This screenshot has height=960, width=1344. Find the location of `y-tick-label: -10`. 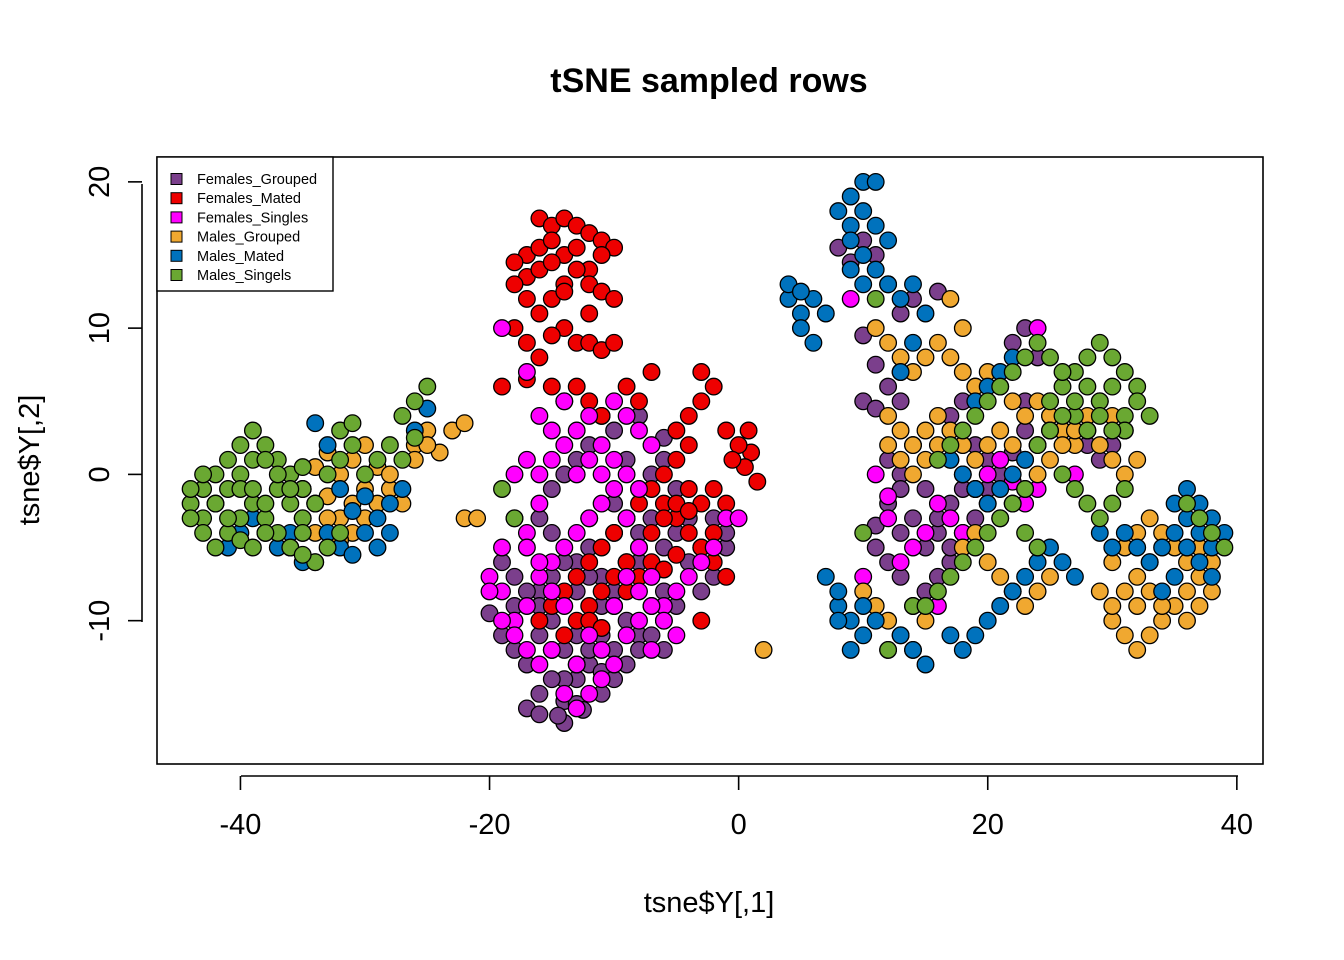

y-tick-label: -10 is located at coordinates (100, 621).